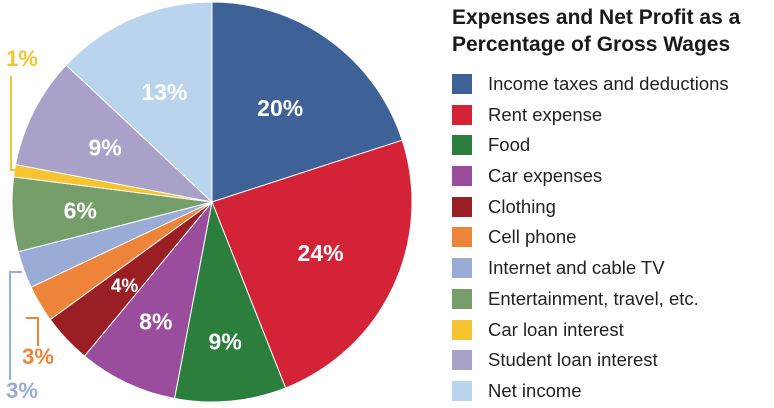  Describe the element at coordinates (125, 286) in the screenshot. I see `slice-value-label: 4%` at that location.